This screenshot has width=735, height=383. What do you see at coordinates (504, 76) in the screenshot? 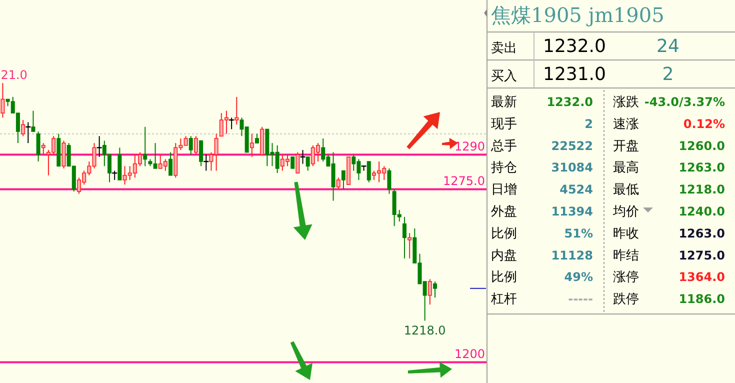
I see `text: 买入` at bounding box center [504, 76].